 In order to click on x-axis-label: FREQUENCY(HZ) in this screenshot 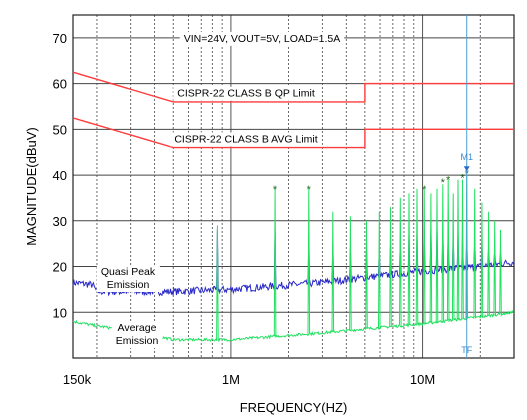, I will do `click(294, 407)`.